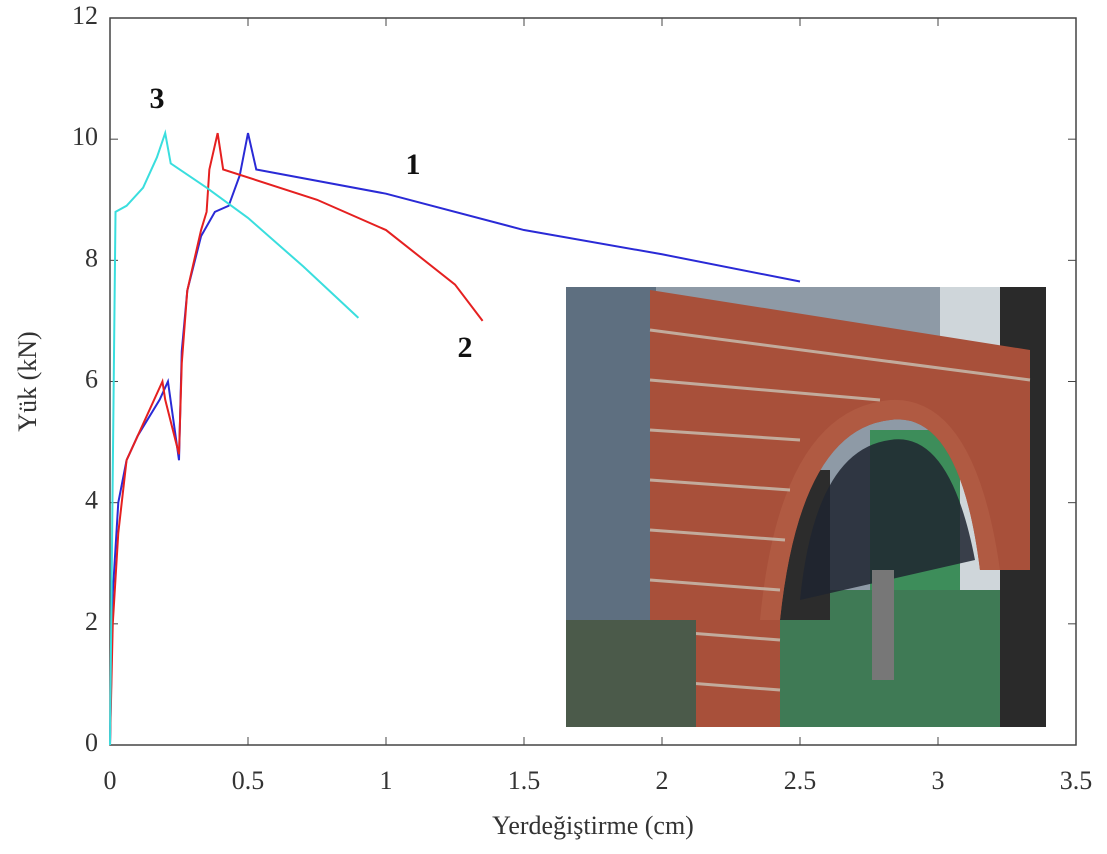 The width and height of the screenshot is (1107, 854). What do you see at coordinates (662, 780) in the screenshot?
I see `x-tick-label: 2` at bounding box center [662, 780].